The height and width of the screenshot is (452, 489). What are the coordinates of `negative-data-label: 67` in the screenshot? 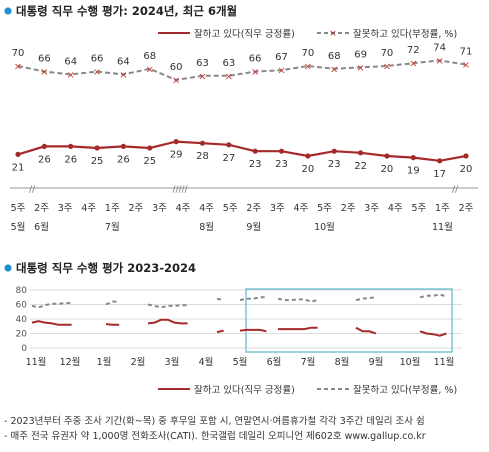 It's located at (281, 57).